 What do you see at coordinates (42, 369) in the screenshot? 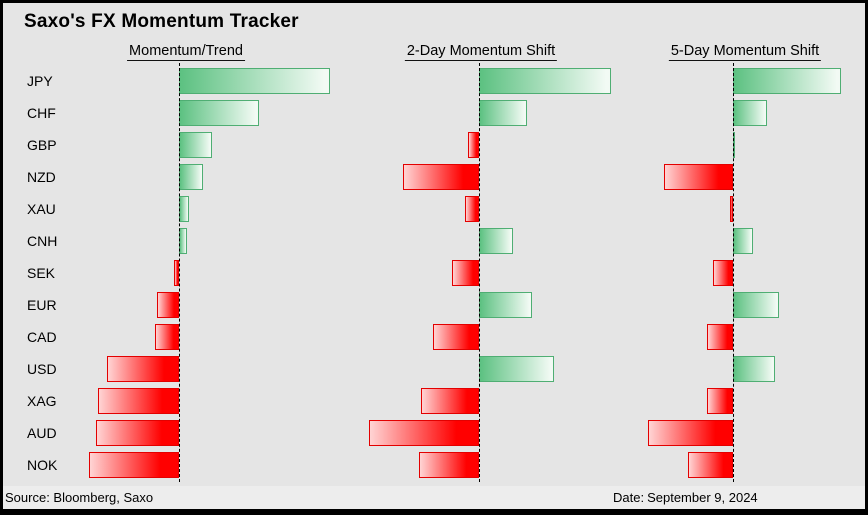
I see `row-label-usd: USD` at bounding box center [42, 369].